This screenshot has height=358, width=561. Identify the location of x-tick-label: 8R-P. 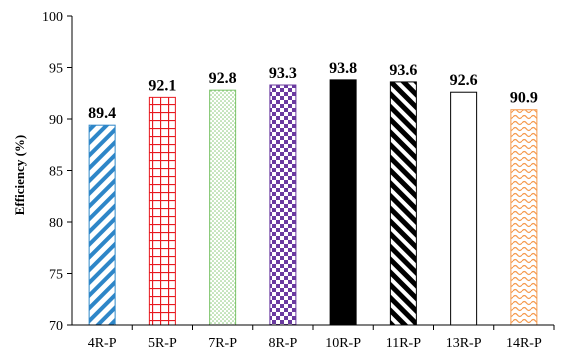
(282, 343).